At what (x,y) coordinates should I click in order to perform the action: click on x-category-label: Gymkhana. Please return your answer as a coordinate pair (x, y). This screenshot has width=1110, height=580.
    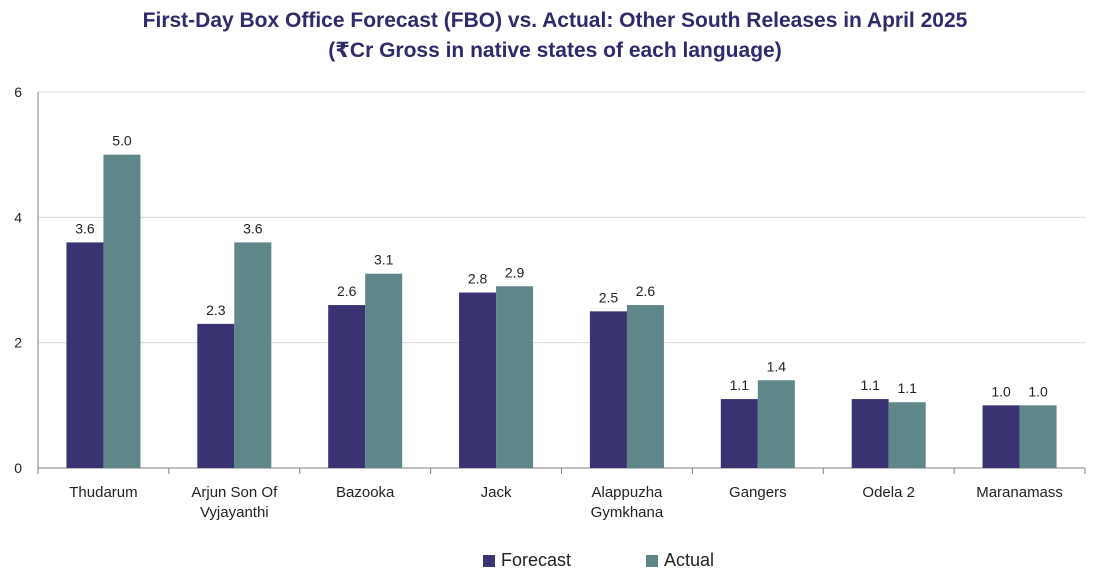
    Looking at the image, I should click on (627, 512).